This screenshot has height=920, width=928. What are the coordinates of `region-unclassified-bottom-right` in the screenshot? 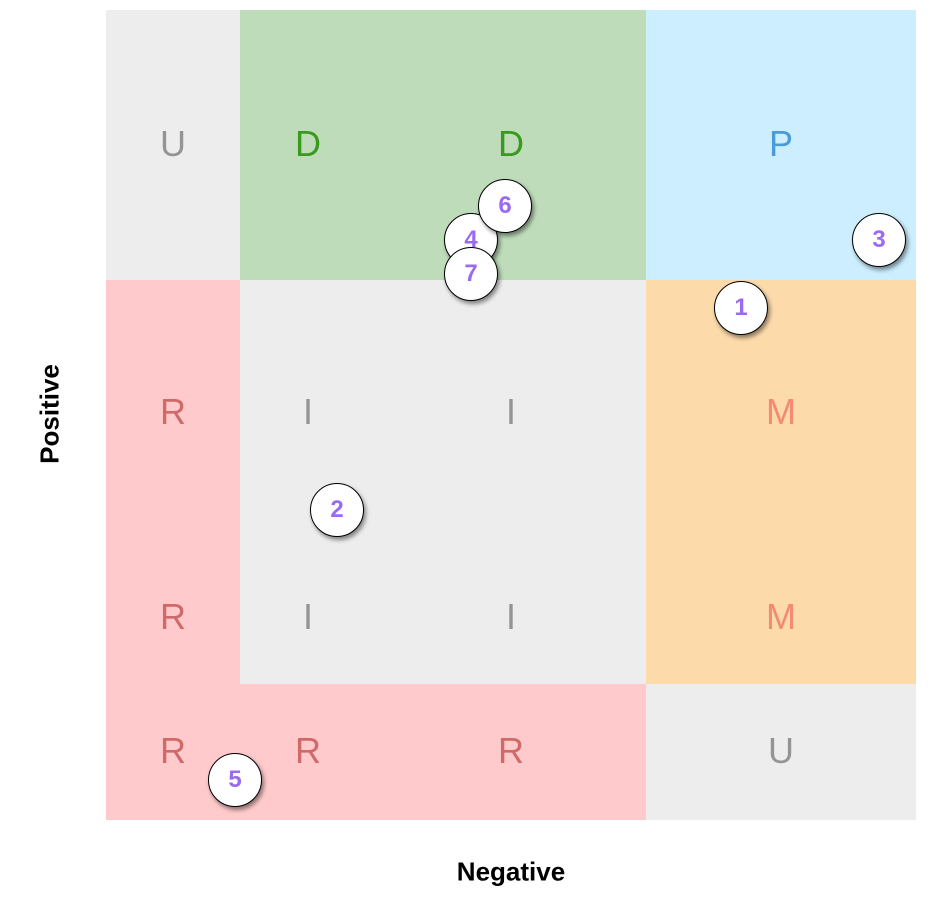 It's located at (781, 752).